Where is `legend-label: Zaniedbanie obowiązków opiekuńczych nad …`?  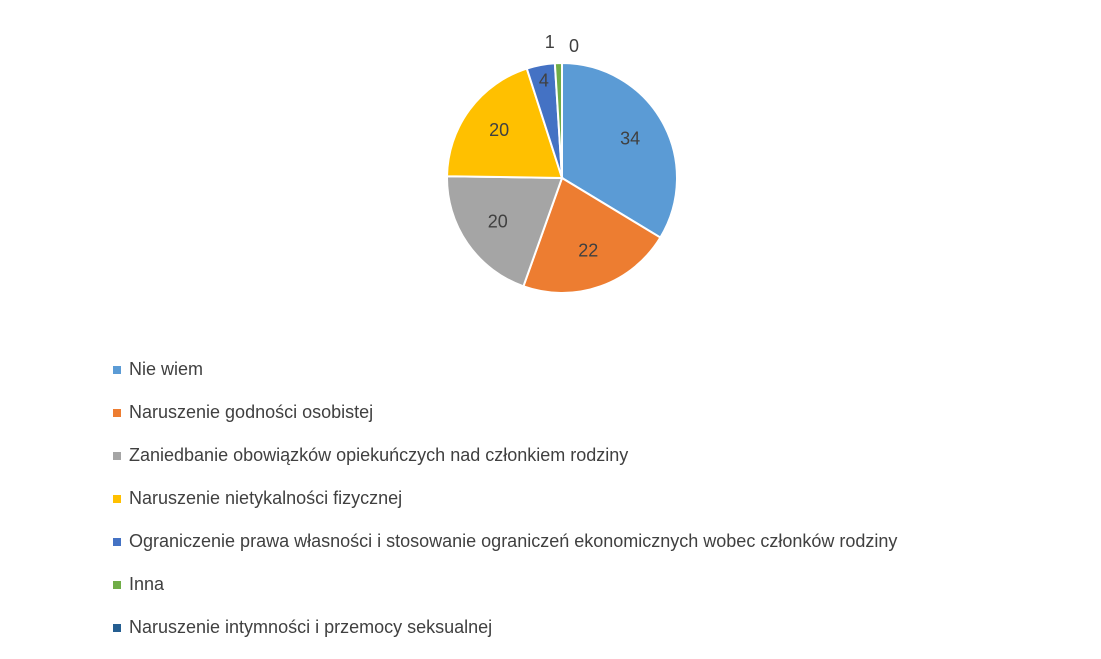
legend-label: Zaniedbanie obowiązków opiekuńczych nad … is located at coordinates (378, 455).